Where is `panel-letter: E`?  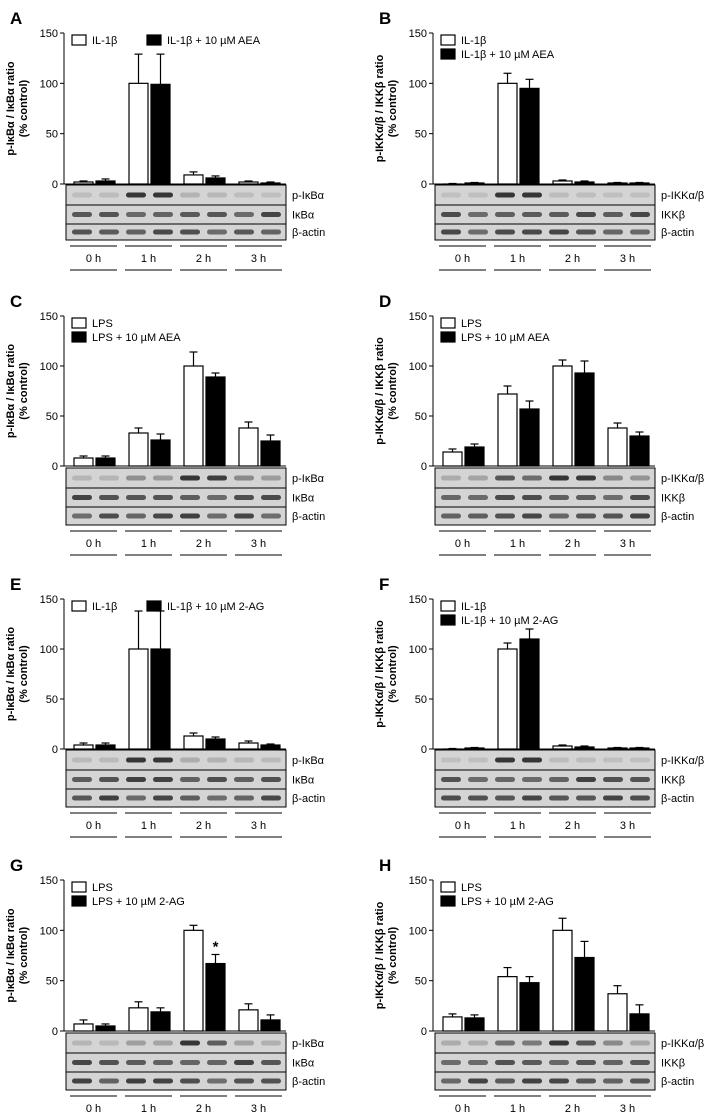
panel-letter: E is located at coordinates (15, 584).